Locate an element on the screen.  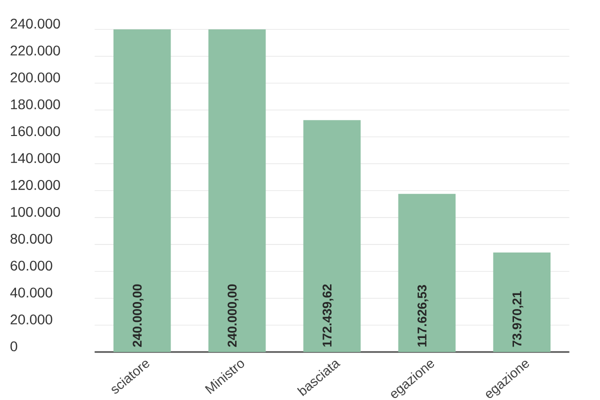
data-label: 117.626,53 is located at coordinates (423, 315).